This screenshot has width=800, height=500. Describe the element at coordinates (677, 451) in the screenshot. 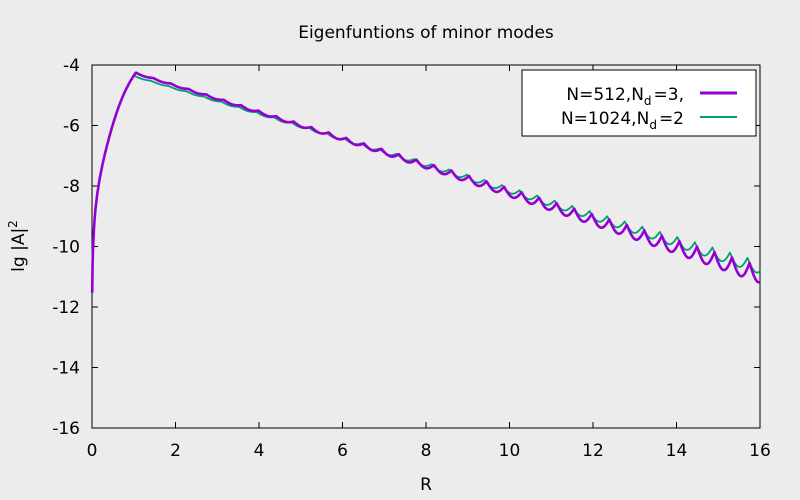

I see `x-tick-label-7: 14` at that location.